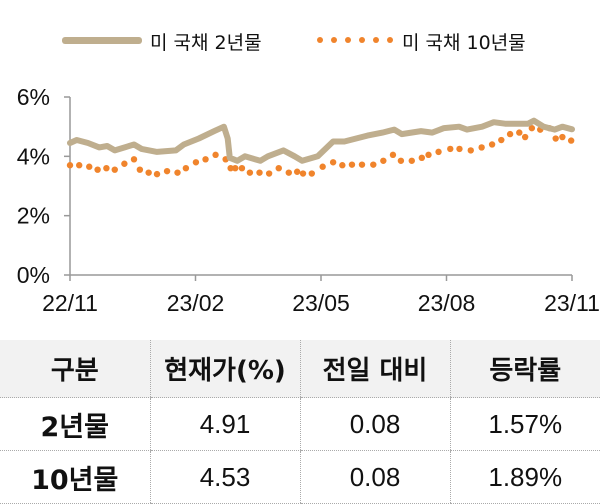  What do you see at coordinates (447, 303) in the screenshot?
I see `x-tick-label: 23/08` at bounding box center [447, 303].